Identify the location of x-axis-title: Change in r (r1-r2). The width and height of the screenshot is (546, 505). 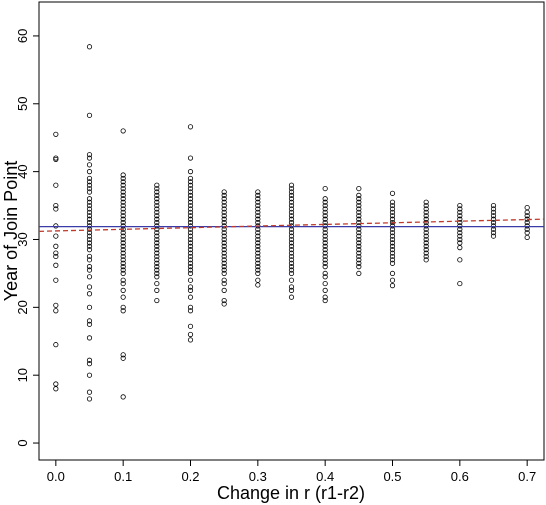
(291, 493).